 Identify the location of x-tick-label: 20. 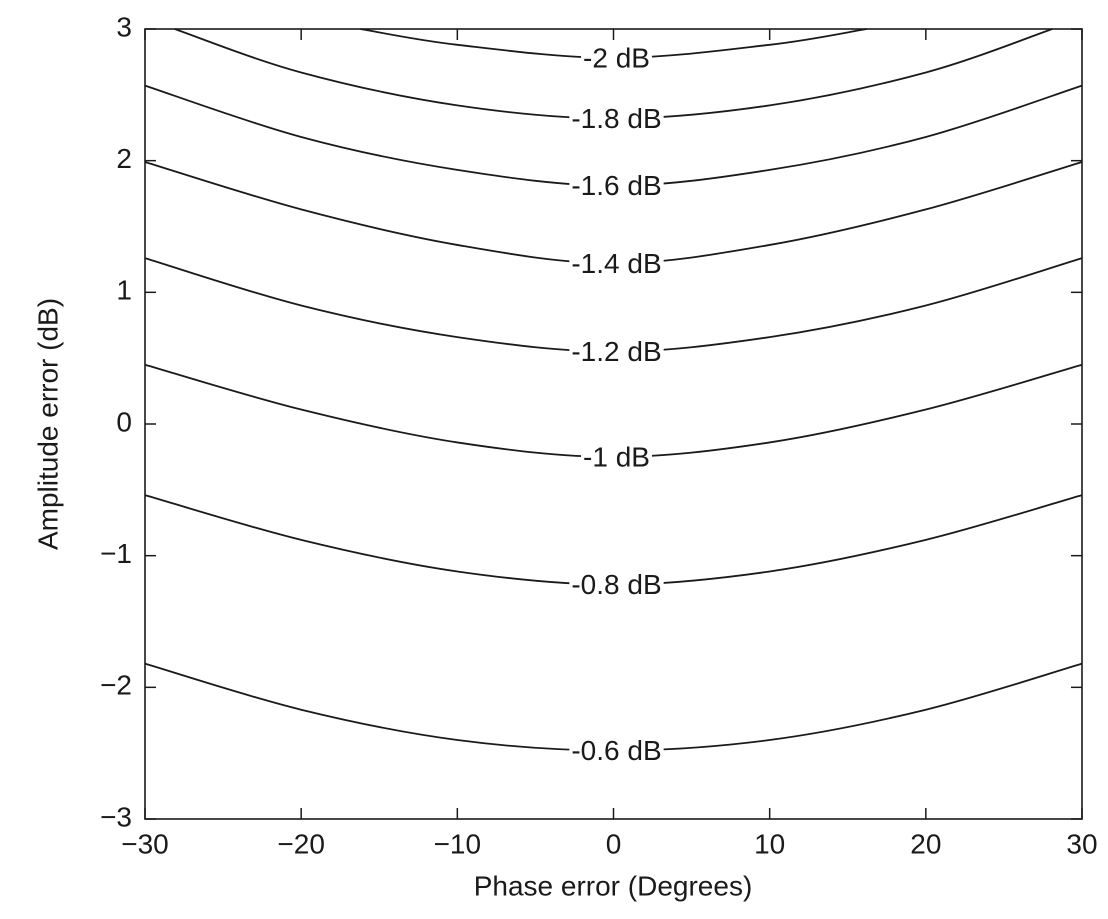
(925, 843).